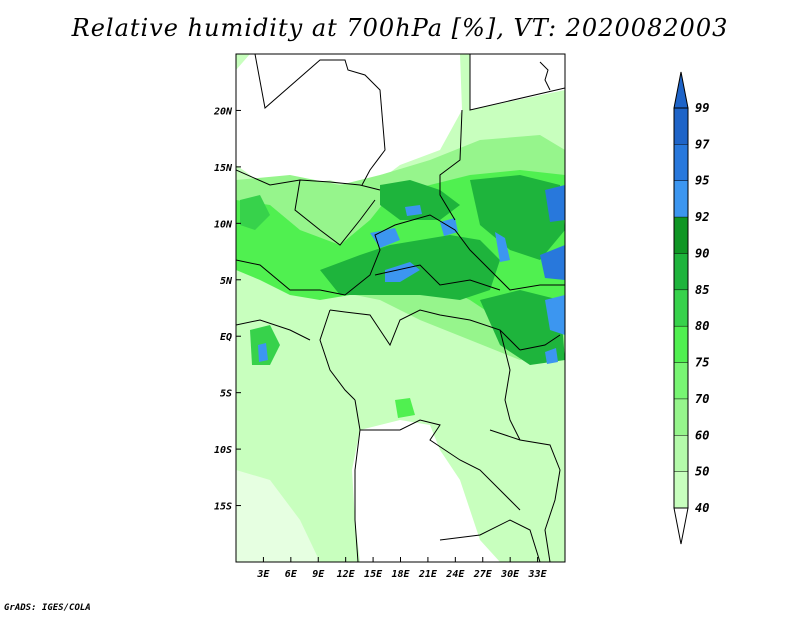  I want to click on colorbar-label: 99, so click(702, 108).